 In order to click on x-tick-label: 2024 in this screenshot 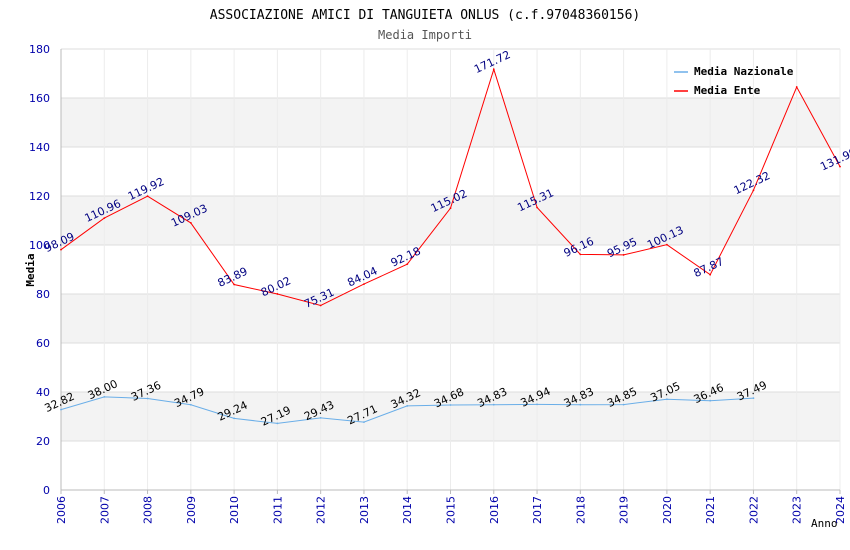, I will do `click(840, 510)`.